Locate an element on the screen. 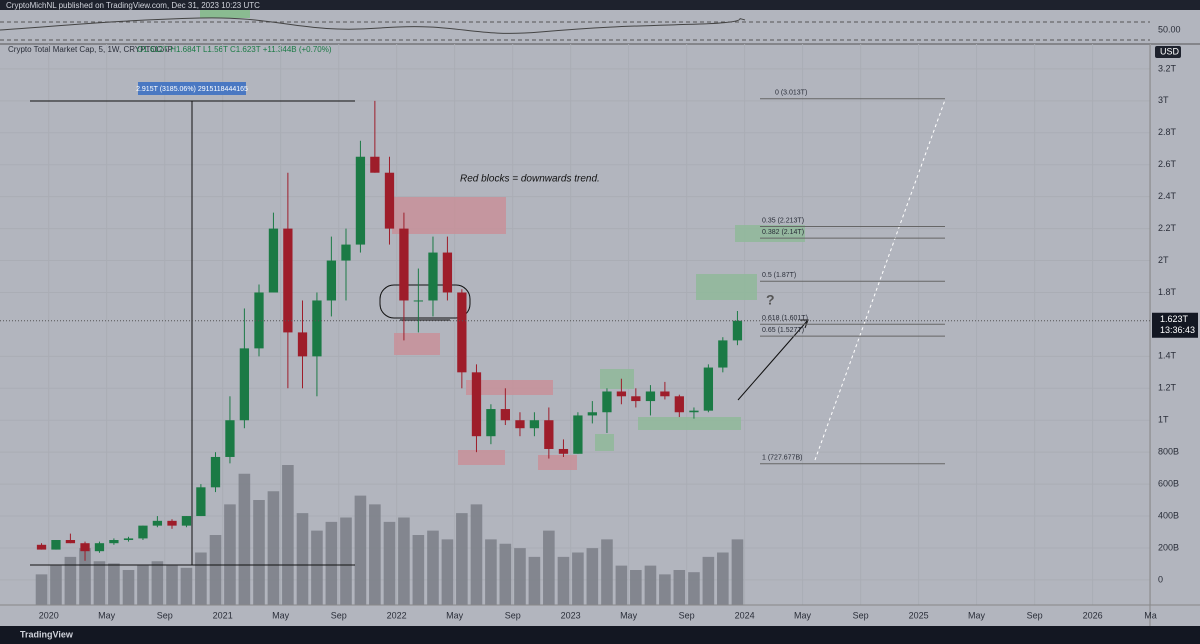 This screenshot has width=1200, height=644. brand: TradingView is located at coordinates (47, 634).